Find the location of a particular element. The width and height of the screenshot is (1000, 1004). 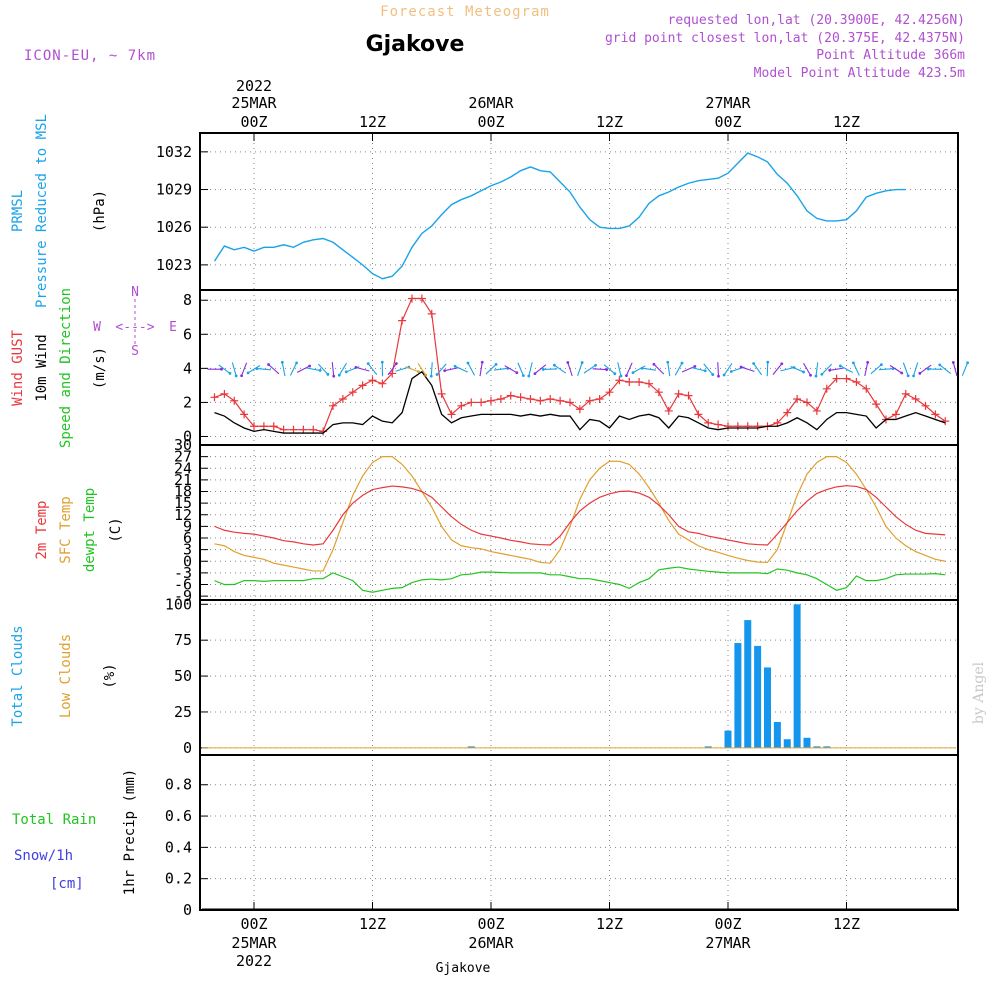

gust-label: Wind GUST is located at coordinates (18, 368).